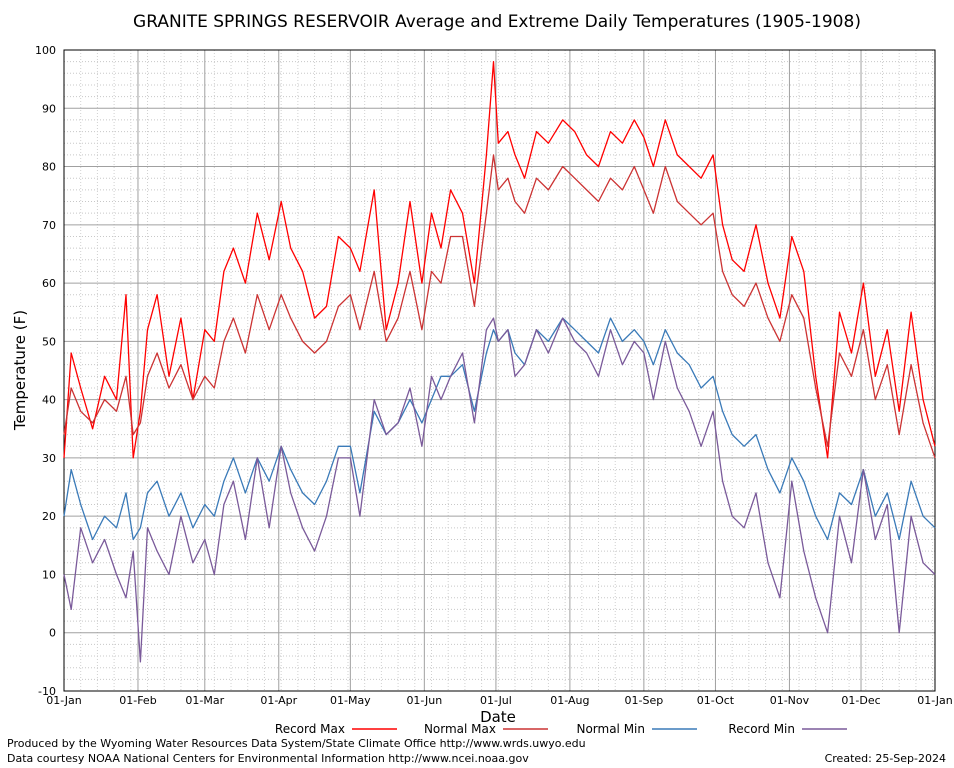 Image resolution: width=954 pixels, height=768 pixels. I want to click on x-tick-label: 01-Nov, so click(790, 700).